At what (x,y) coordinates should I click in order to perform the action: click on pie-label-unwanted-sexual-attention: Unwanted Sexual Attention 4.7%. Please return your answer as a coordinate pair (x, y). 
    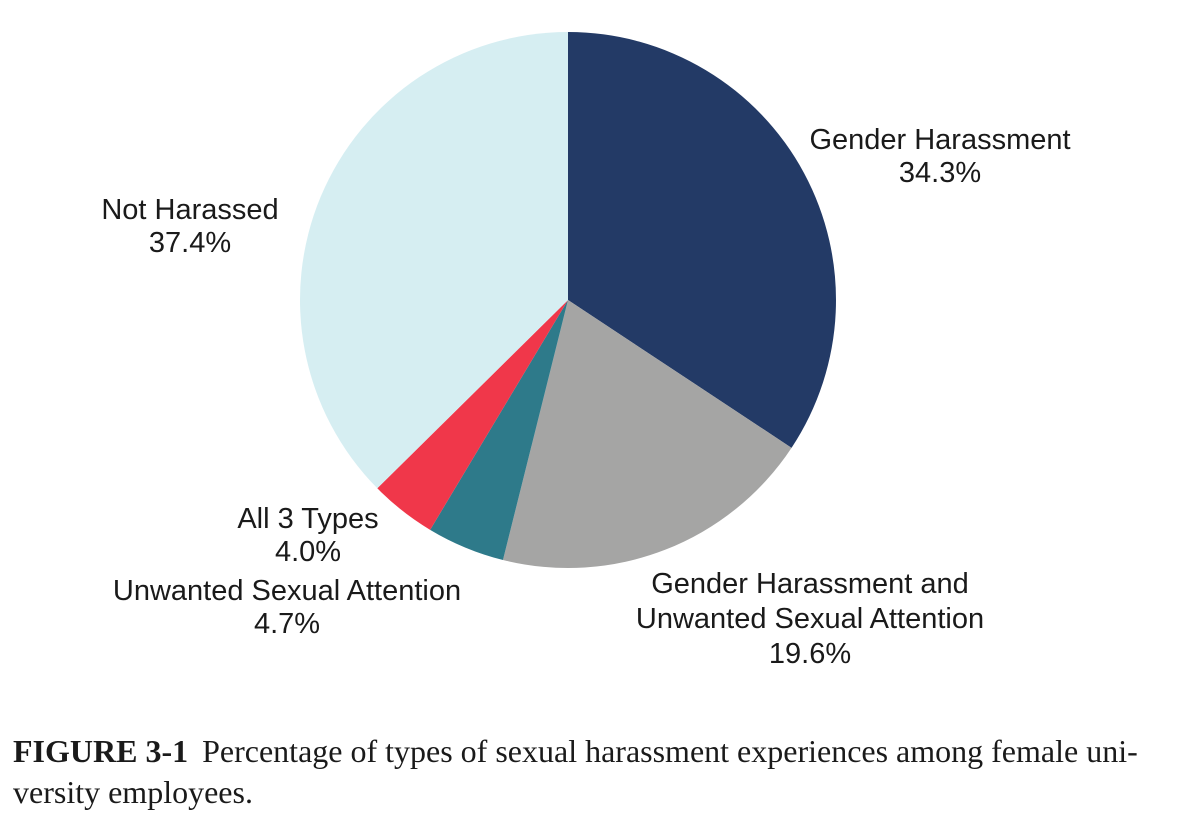
    Looking at the image, I should click on (287, 608).